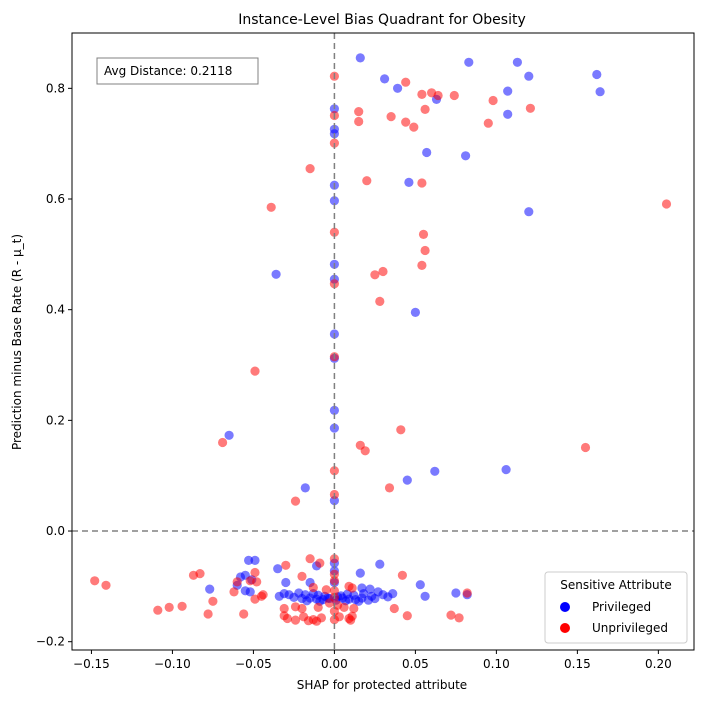 This screenshot has height=701, width=702. What do you see at coordinates (253, 664) in the screenshot?
I see `x-tick-label: −0.05` at bounding box center [253, 664].